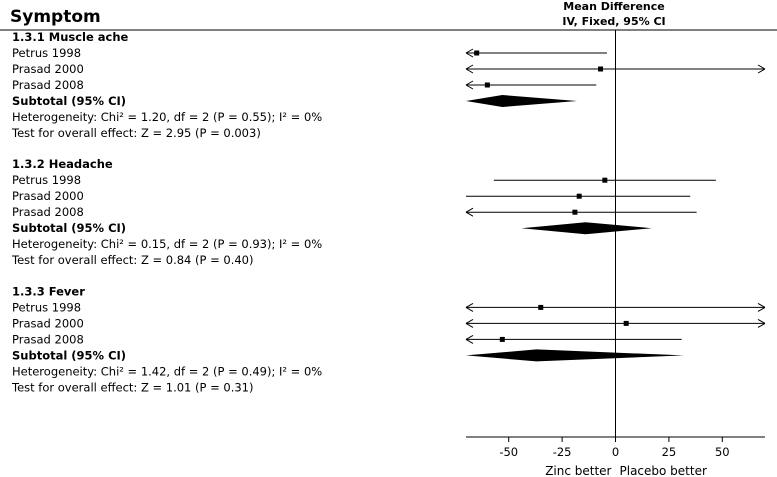 The width and height of the screenshot is (777, 477). What do you see at coordinates (62, 164) in the screenshot?
I see `group-title: 1.3.2 Headache` at bounding box center [62, 164].